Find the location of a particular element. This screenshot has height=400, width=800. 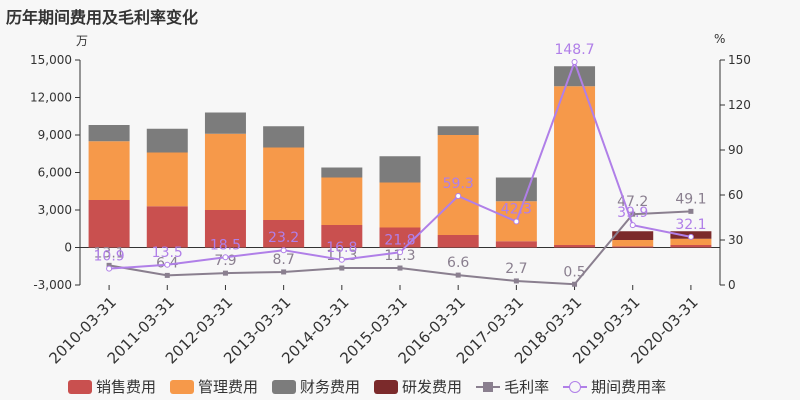

legend: 销售费用 管理费用 财务费用 研发费用 毛利率 期间费用率 is located at coordinates (367, 386).